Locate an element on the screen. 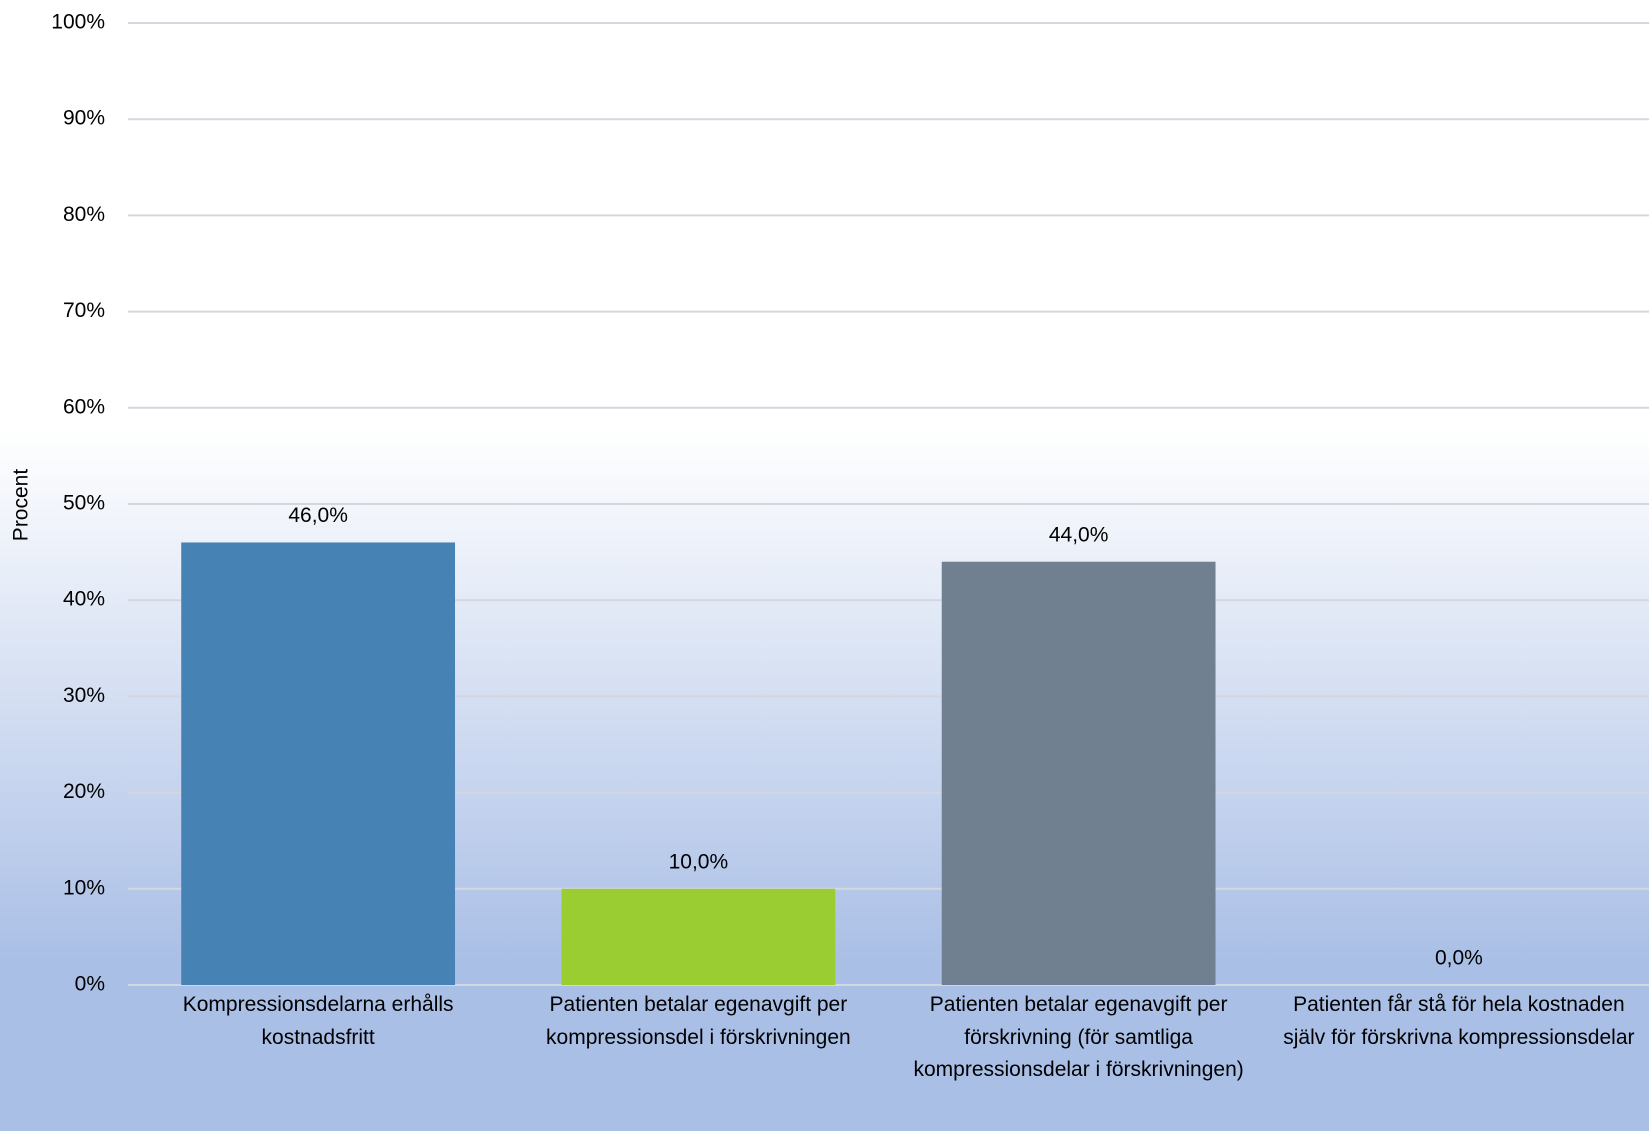 This screenshot has width=1649, height=1131. data-label: 10,0% is located at coordinates (699, 861).